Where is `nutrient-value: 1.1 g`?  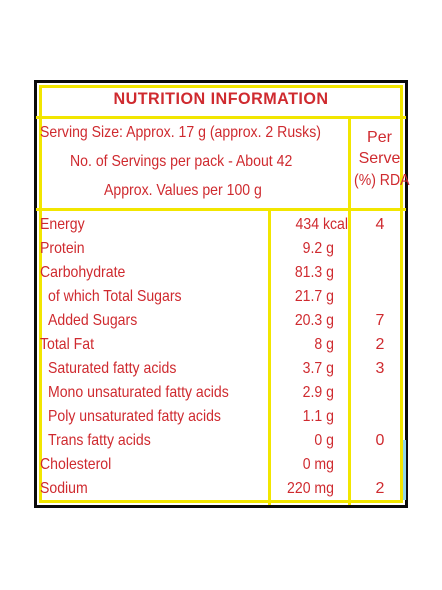 nutrient-value: 1.1 g is located at coordinates (318, 416).